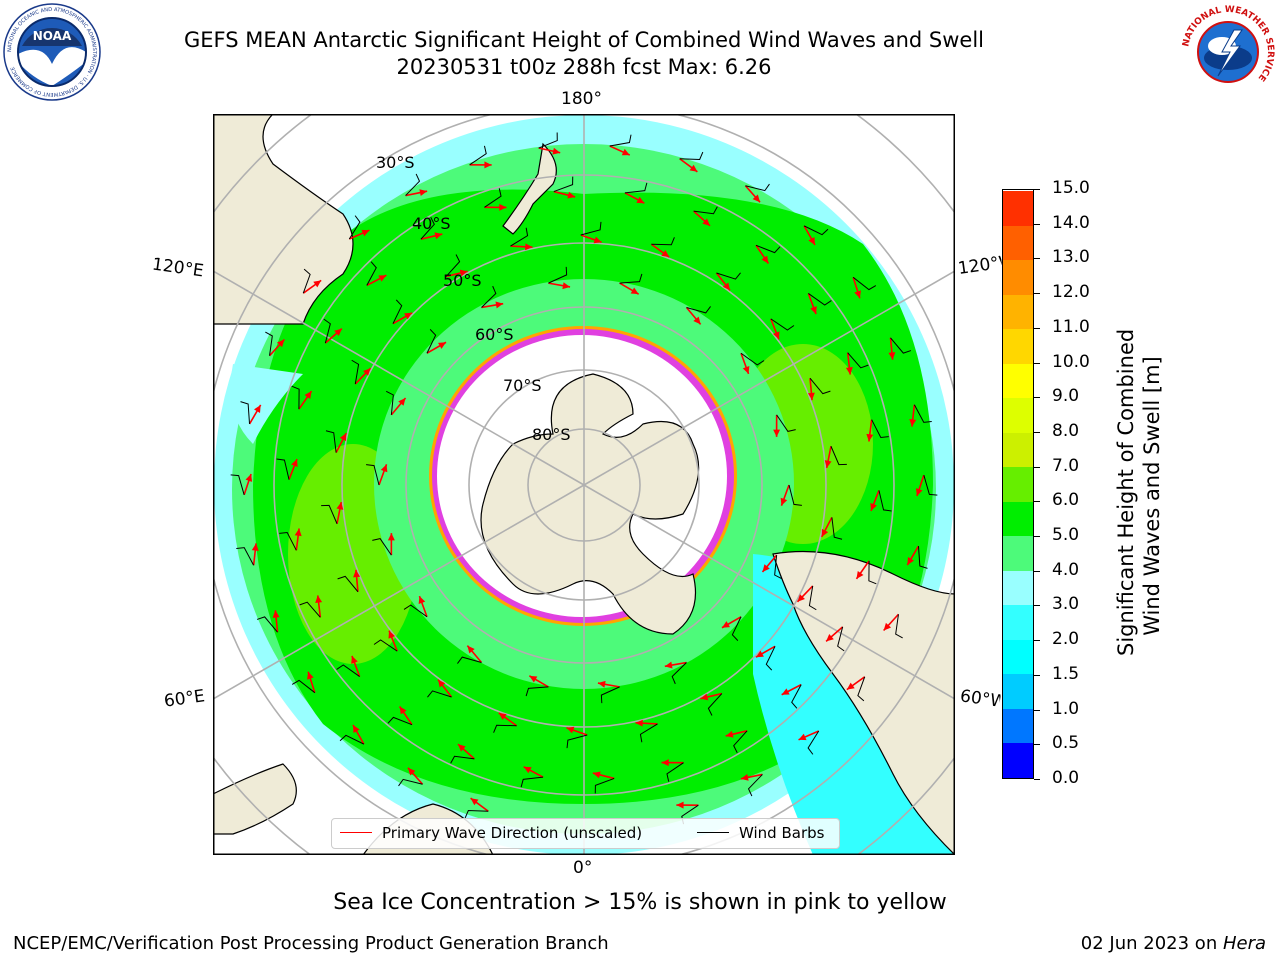  I want to click on lat-label-30s: 30°S, so click(395, 162).